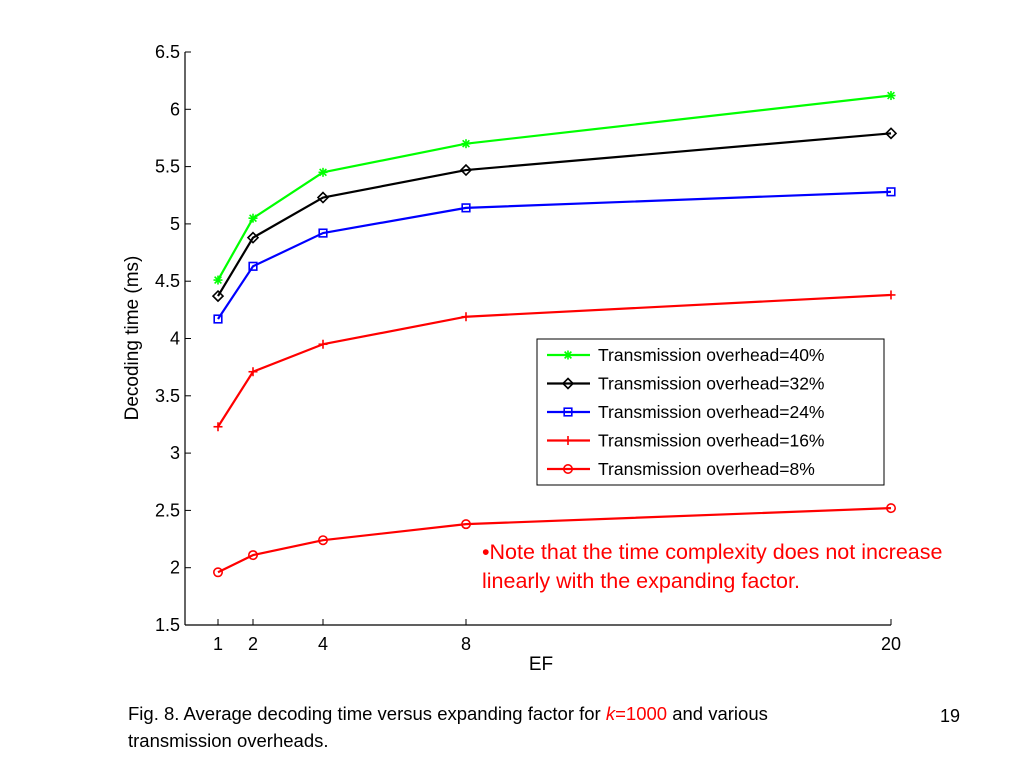 This screenshot has height=768, width=1024. Describe the element at coordinates (711, 384) in the screenshot. I see `legend-label: Transmission overhead=32%` at that location.